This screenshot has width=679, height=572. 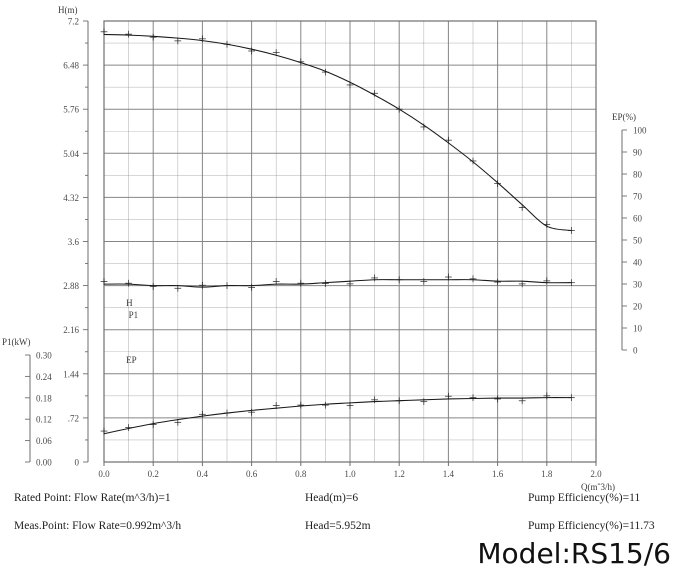 What do you see at coordinates (638, 307) in the screenshot?
I see `ep-axis-tick-label: 20` at bounding box center [638, 307].